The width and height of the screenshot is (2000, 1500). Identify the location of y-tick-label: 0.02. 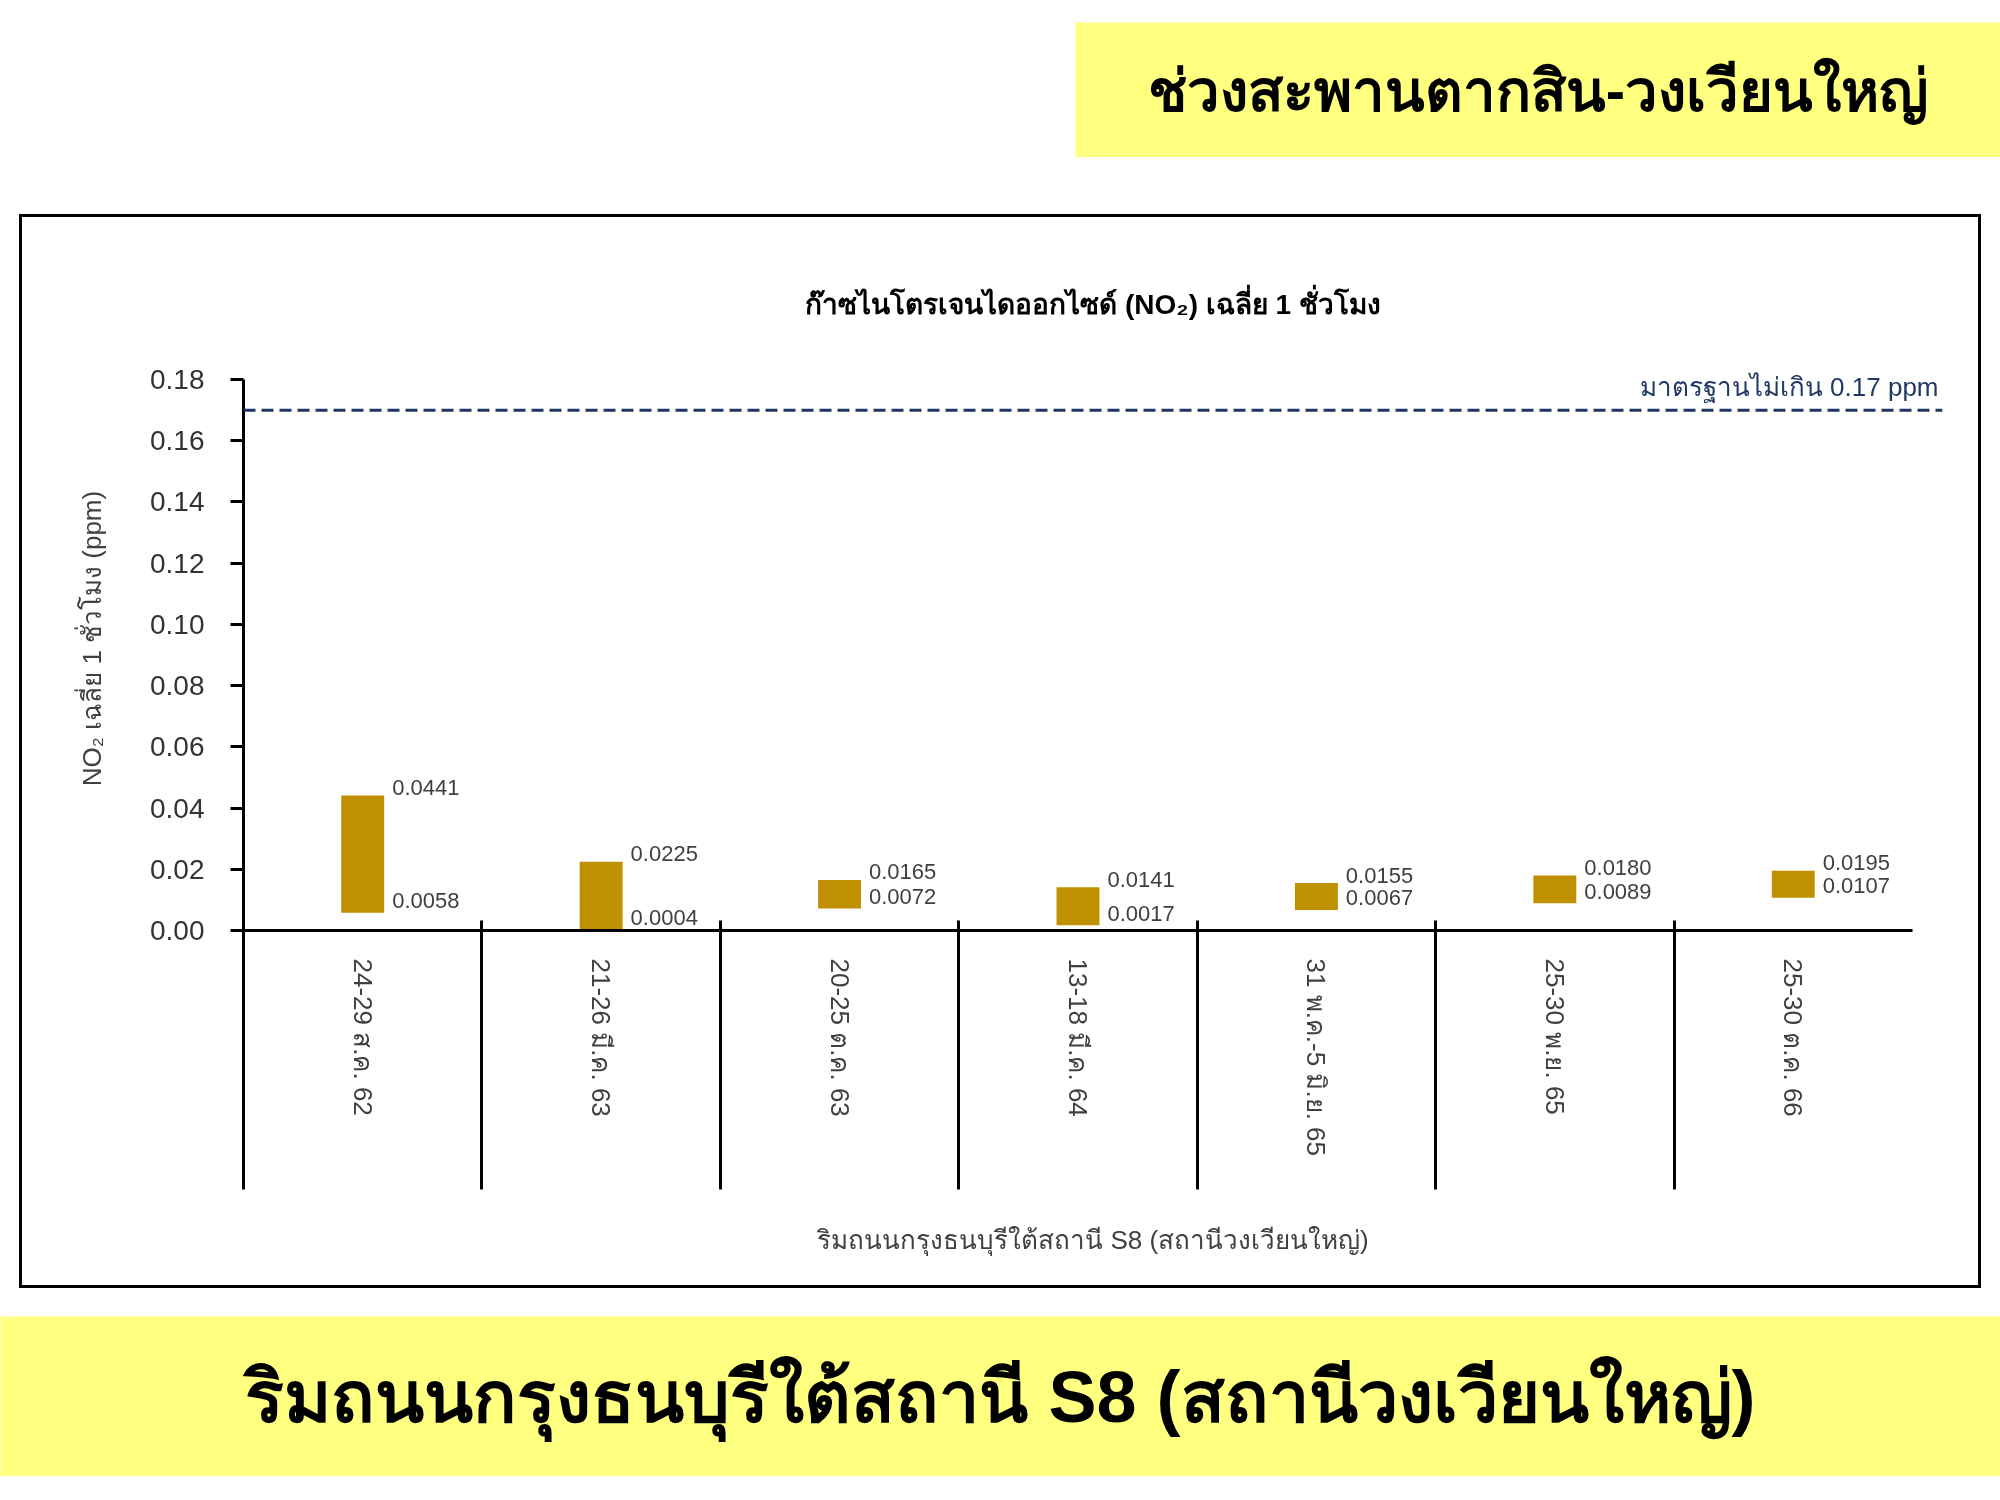
(177, 869).